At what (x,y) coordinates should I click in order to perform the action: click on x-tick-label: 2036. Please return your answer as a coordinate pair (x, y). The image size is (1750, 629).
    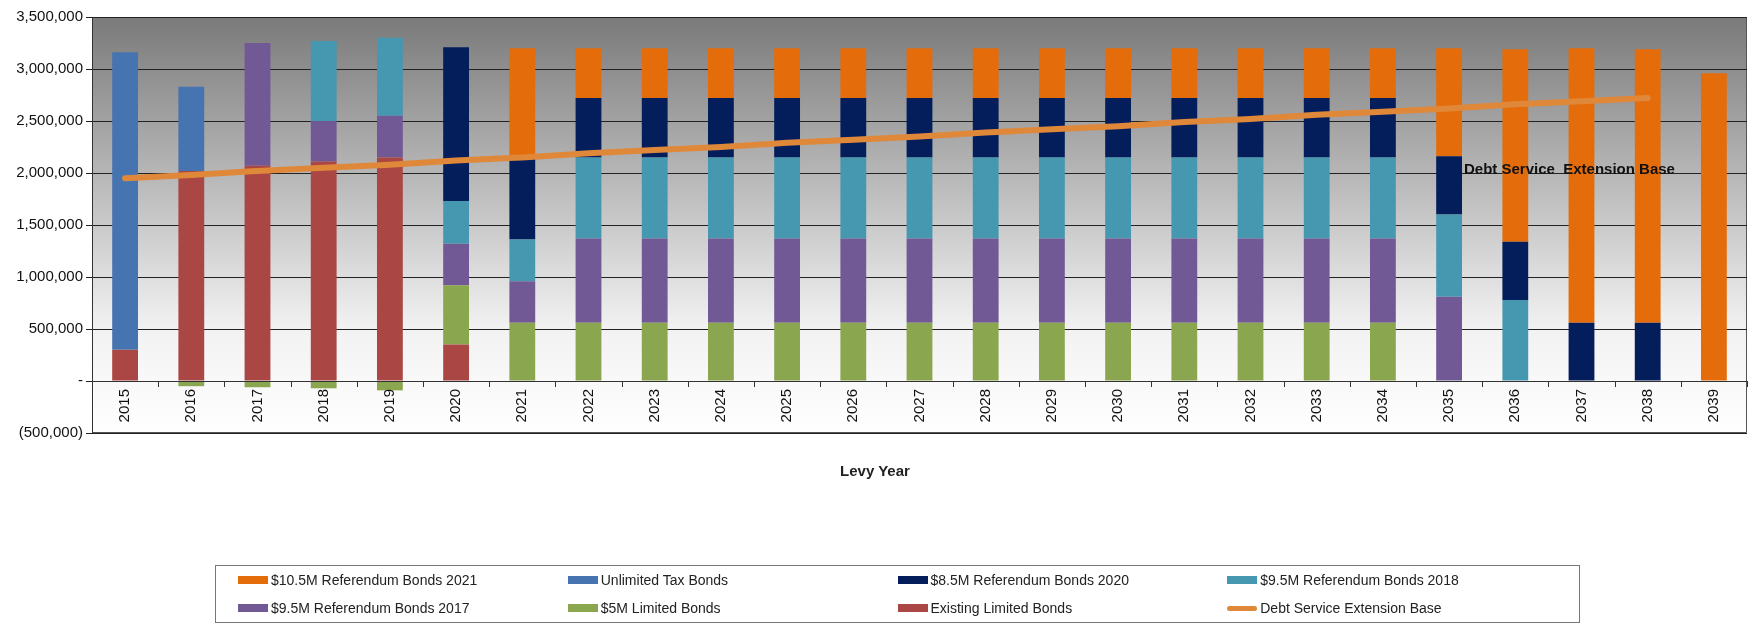
    Looking at the image, I should click on (1514, 406).